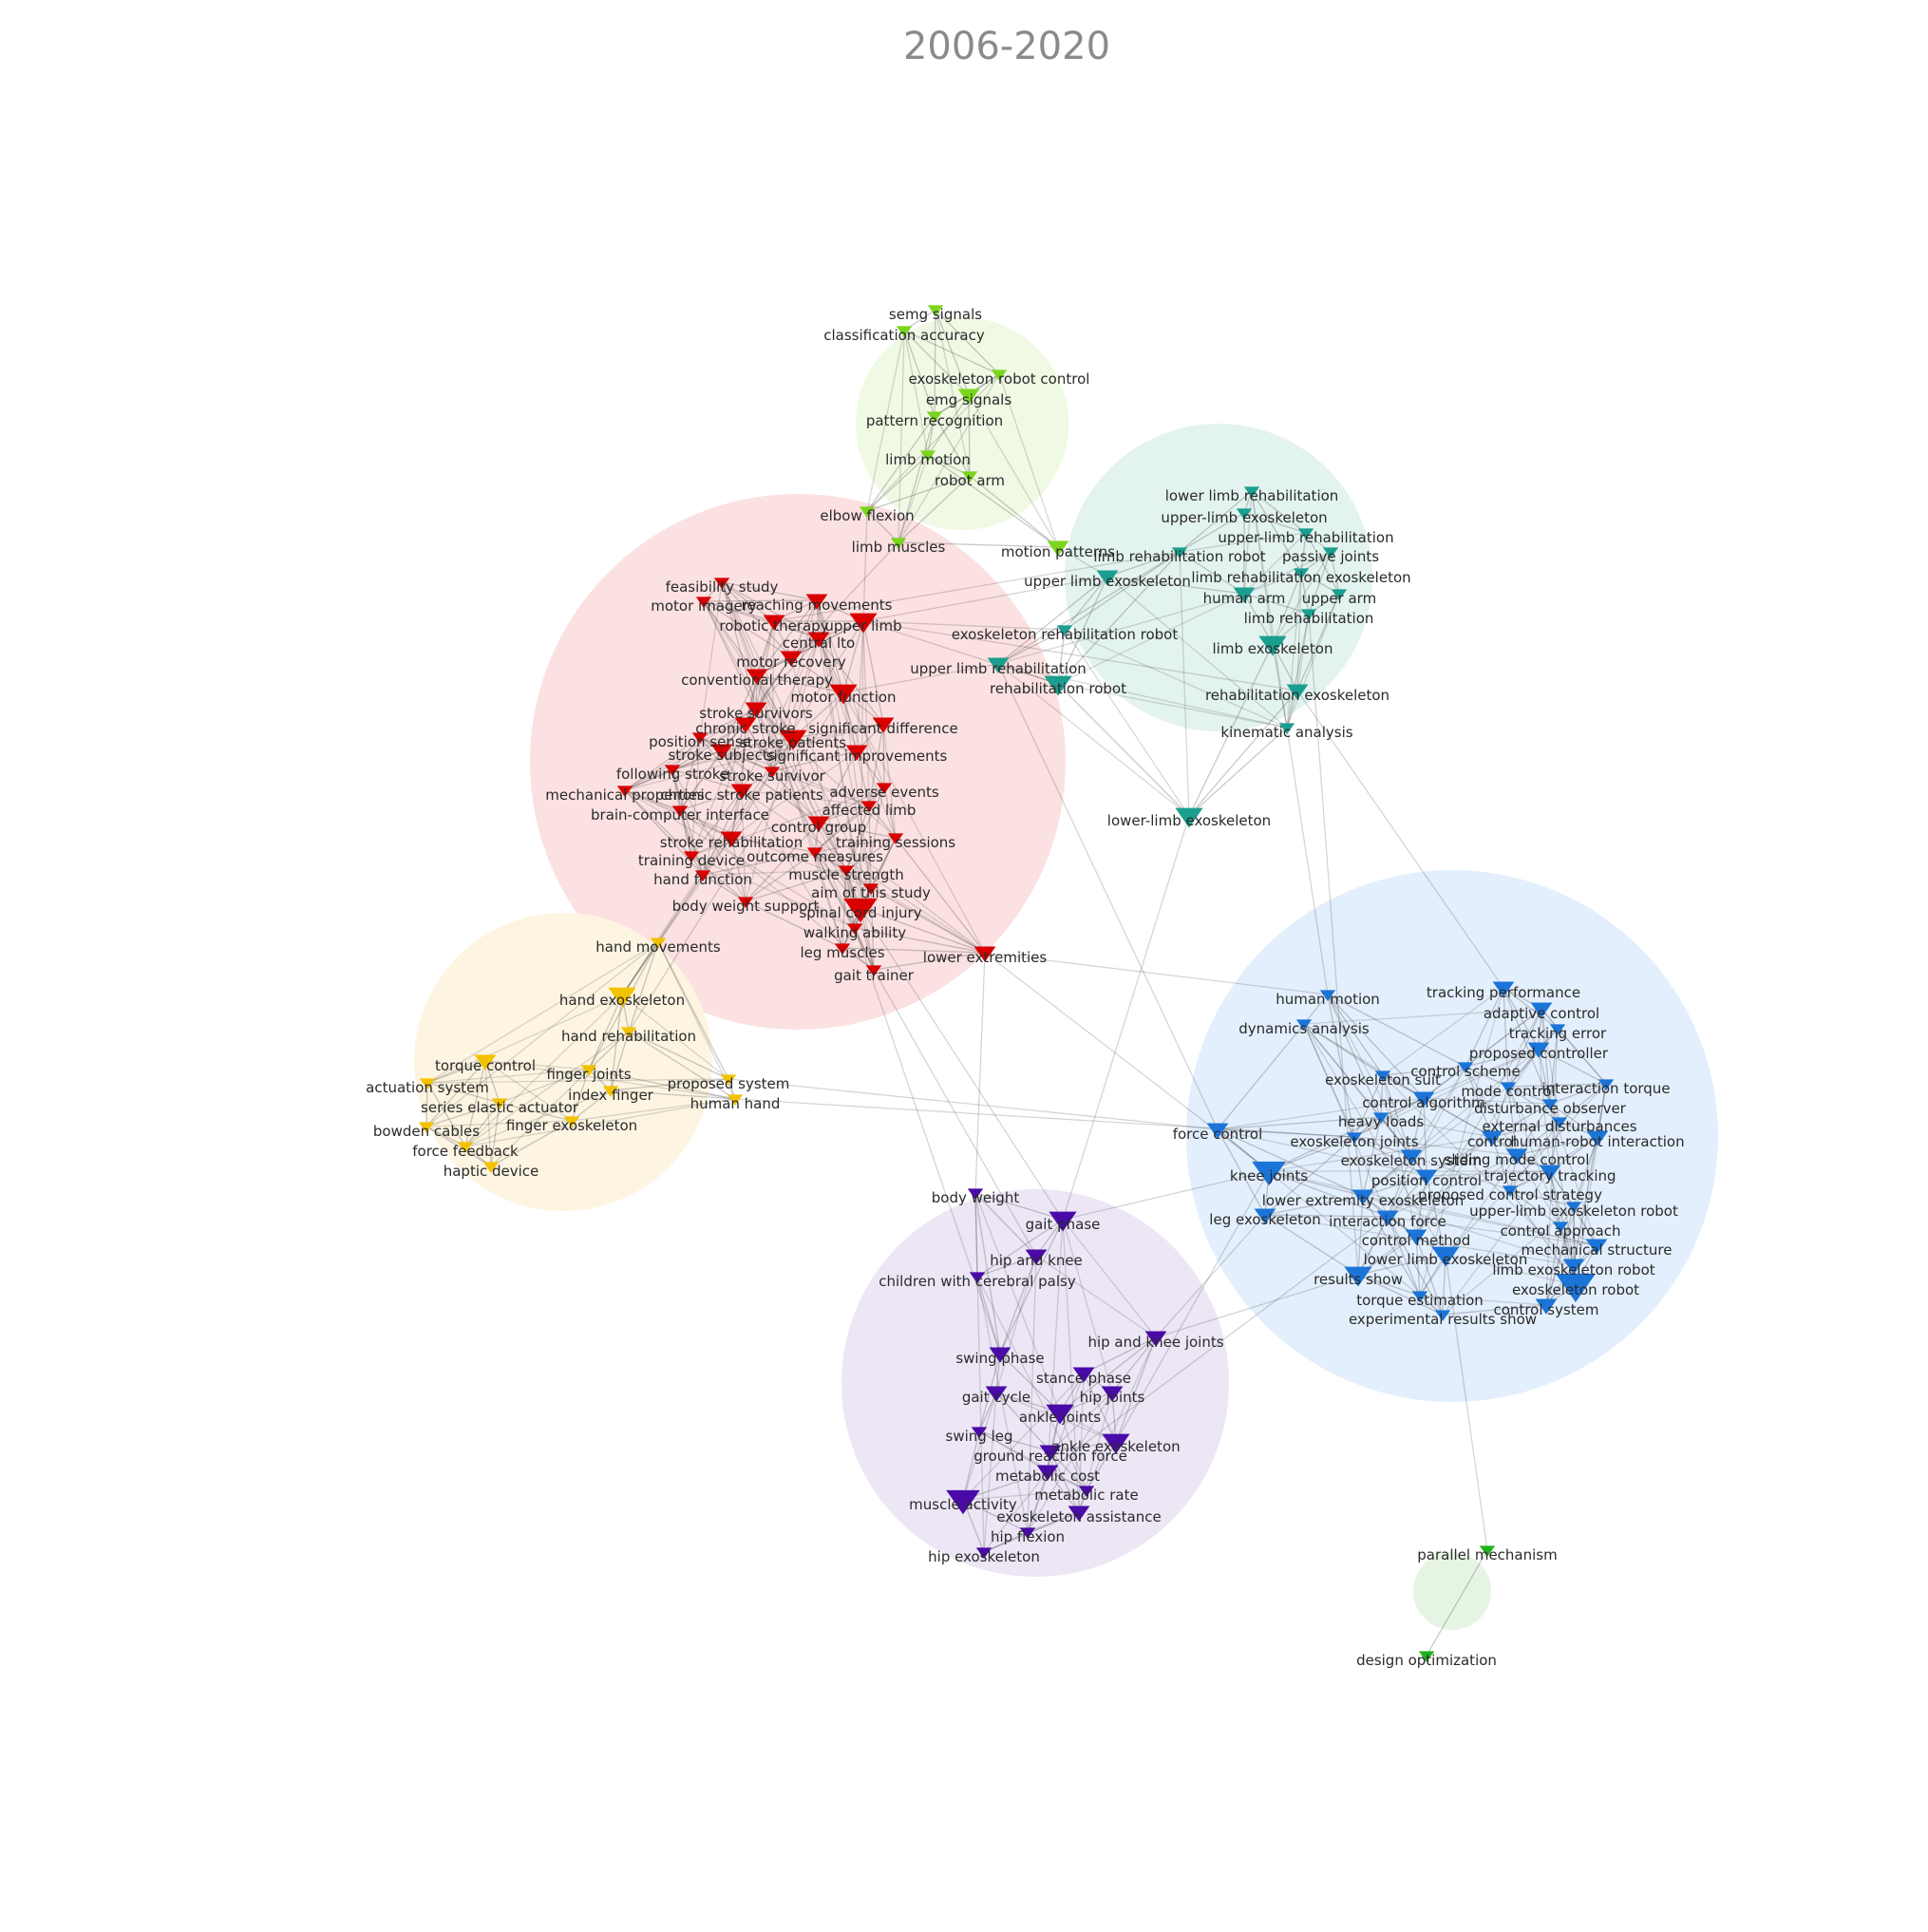 The height and width of the screenshot is (1932, 1928). I want to click on node-marker-stroke-survivor, so click(772, 773).